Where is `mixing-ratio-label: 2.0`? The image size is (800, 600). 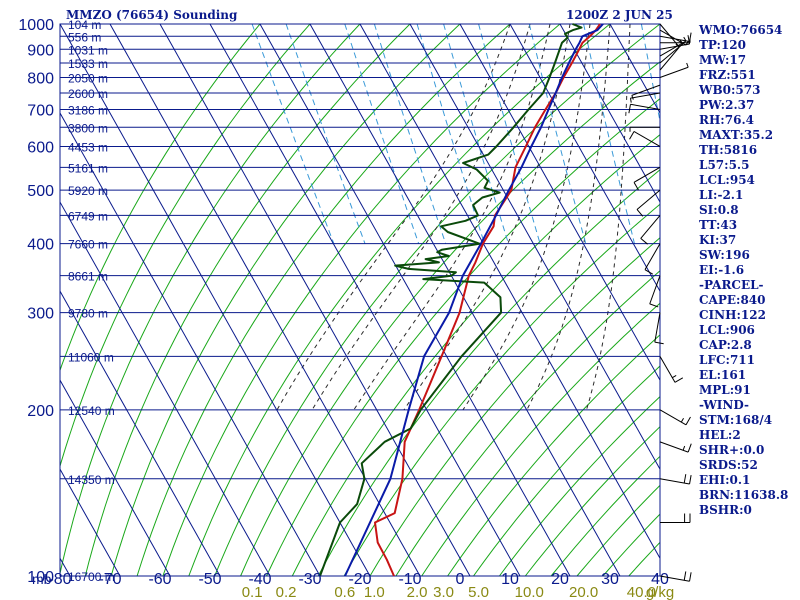 mixing-ratio-label: 2.0 is located at coordinates (417, 592).